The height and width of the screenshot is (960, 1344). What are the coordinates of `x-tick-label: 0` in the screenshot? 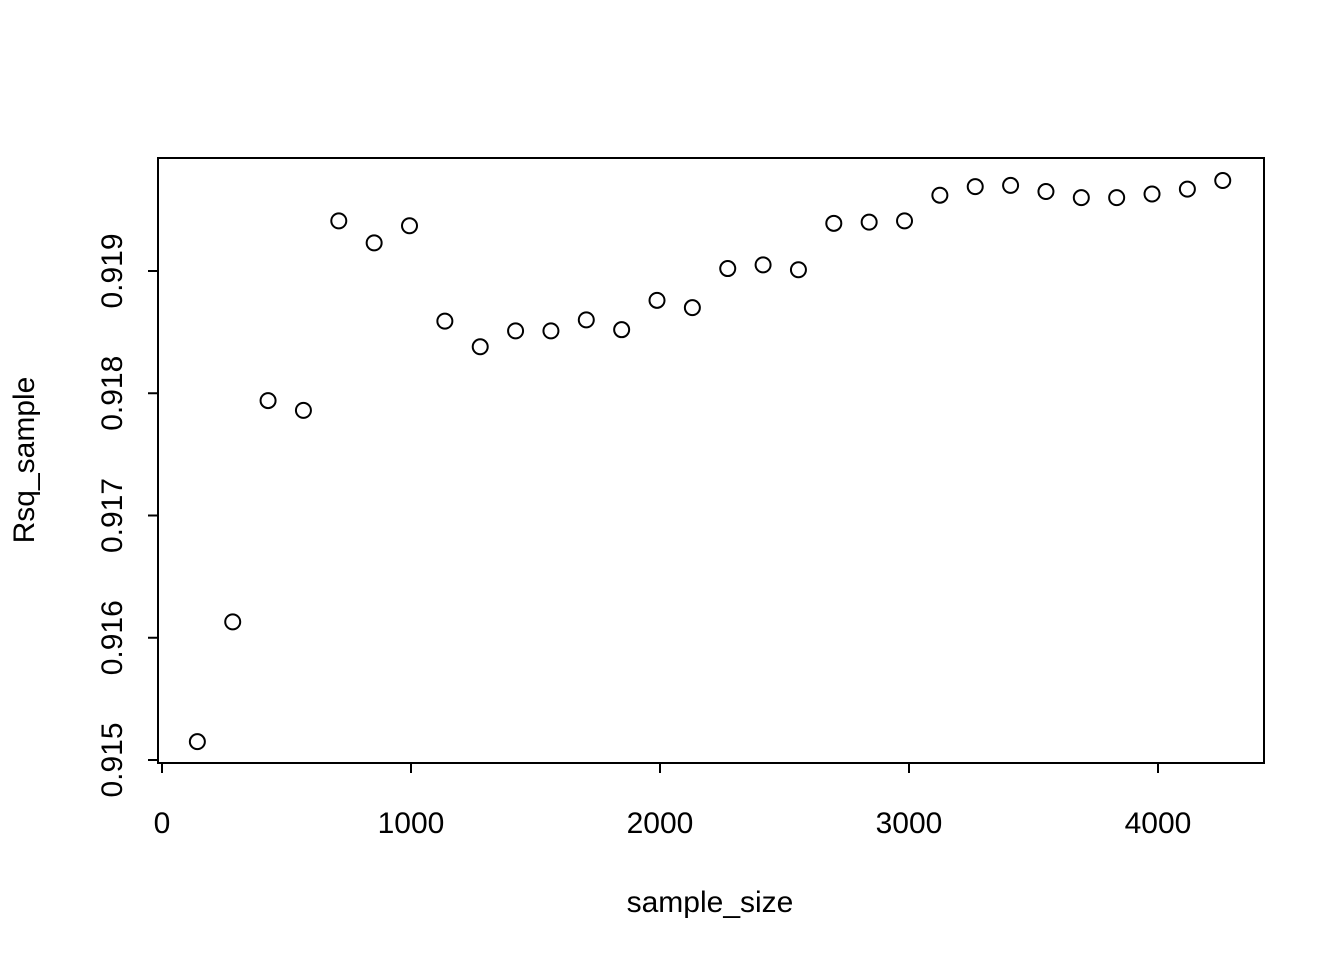 It's located at (162, 823).